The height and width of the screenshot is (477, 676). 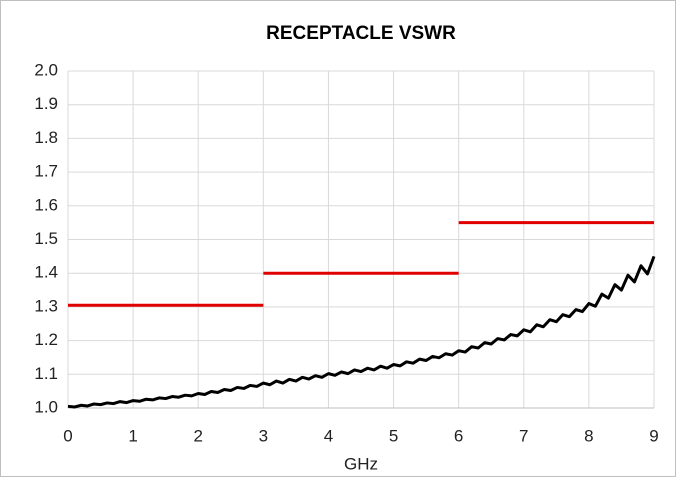 I want to click on x-tick-label: 2, so click(x=197, y=435).